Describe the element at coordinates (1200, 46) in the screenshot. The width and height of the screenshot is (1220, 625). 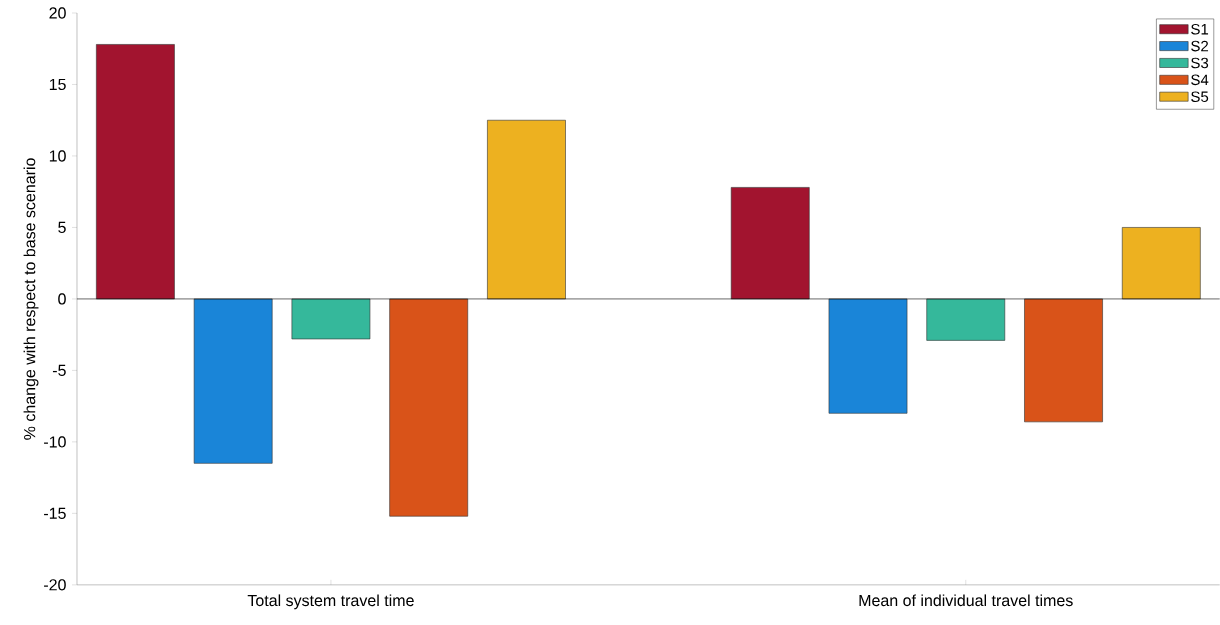
I see `legend-label: S2` at that location.